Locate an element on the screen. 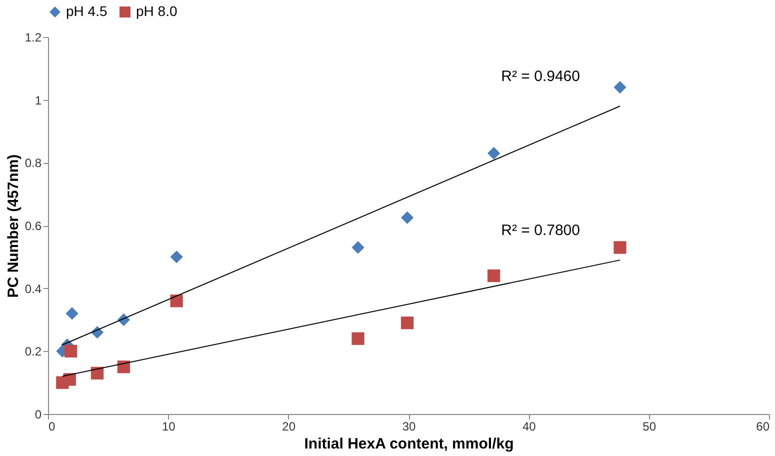  y-tick-label: 0.4 is located at coordinates (33, 289).